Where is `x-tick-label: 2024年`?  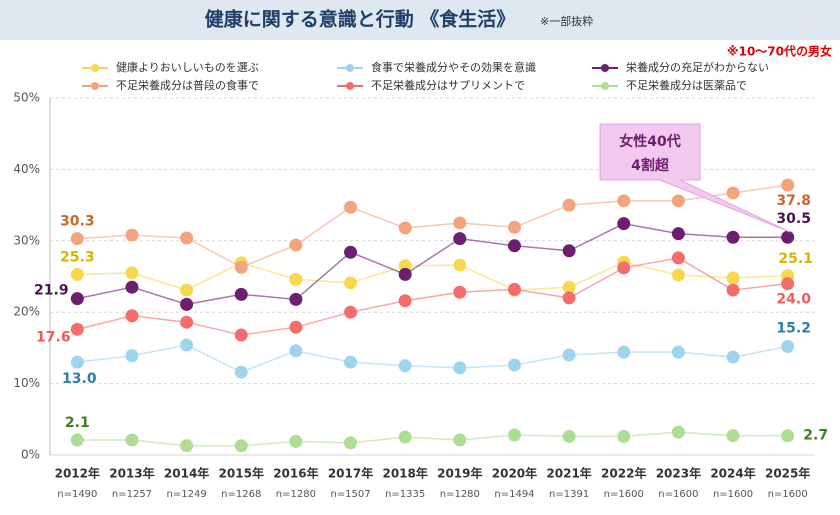 x-tick-label: 2024年 is located at coordinates (732, 473).